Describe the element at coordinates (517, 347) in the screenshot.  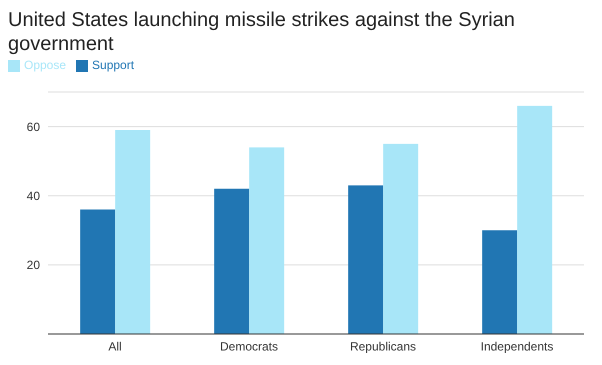
I see `x-tick-label: Independents` at that location.